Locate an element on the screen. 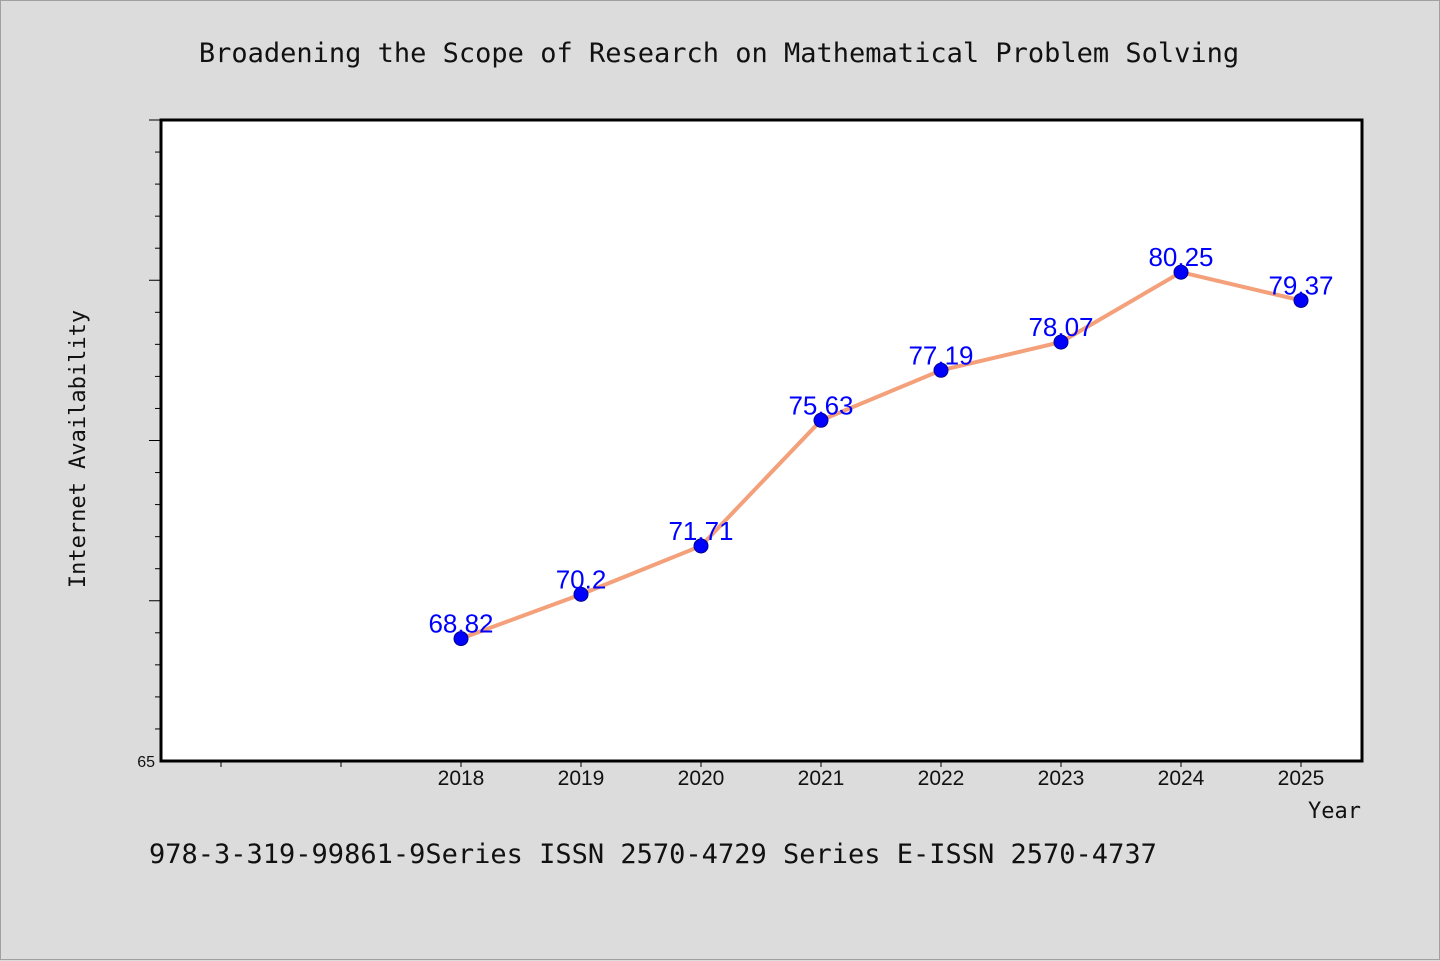 The image size is (1440, 961). x-tick-label: 2020 is located at coordinates (701, 778).